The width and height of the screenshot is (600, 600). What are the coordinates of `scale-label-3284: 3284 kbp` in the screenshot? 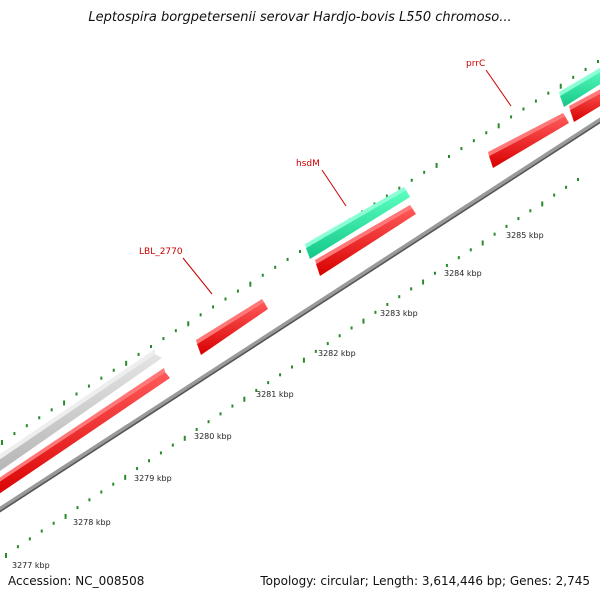 It's located at (463, 273).